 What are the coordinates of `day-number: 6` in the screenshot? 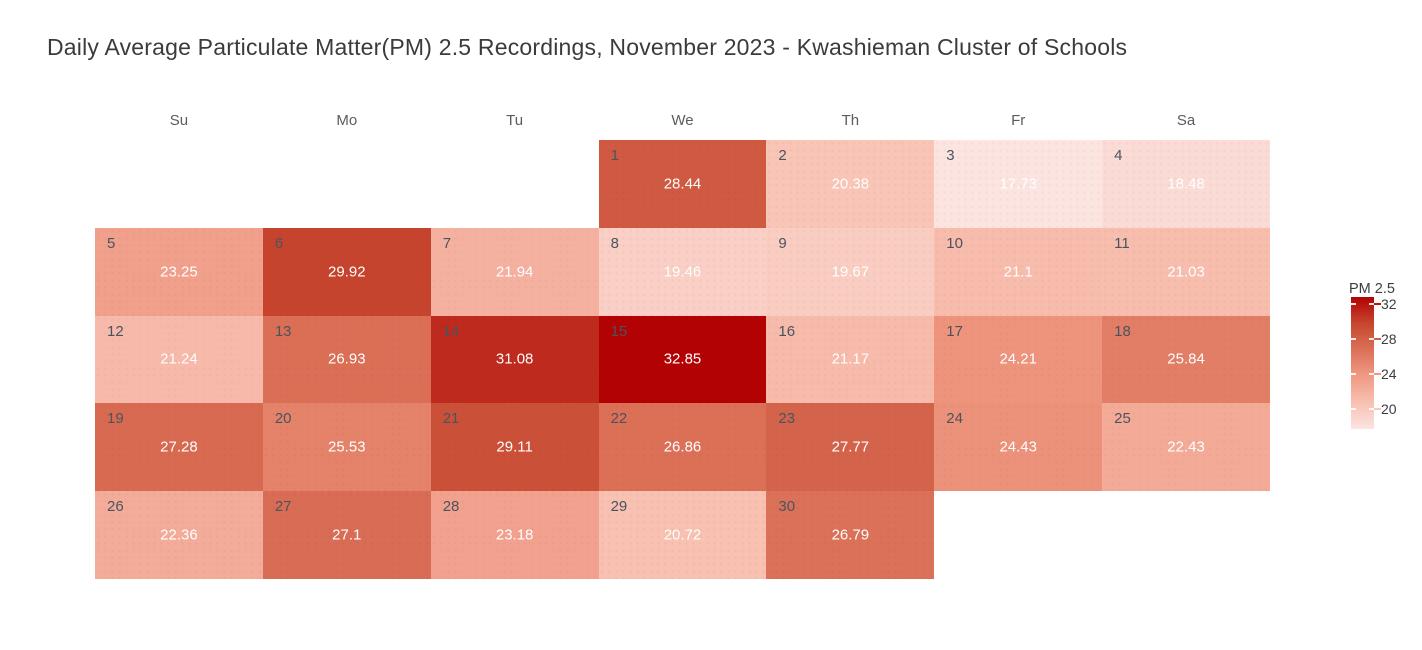 It's located at (279, 243).